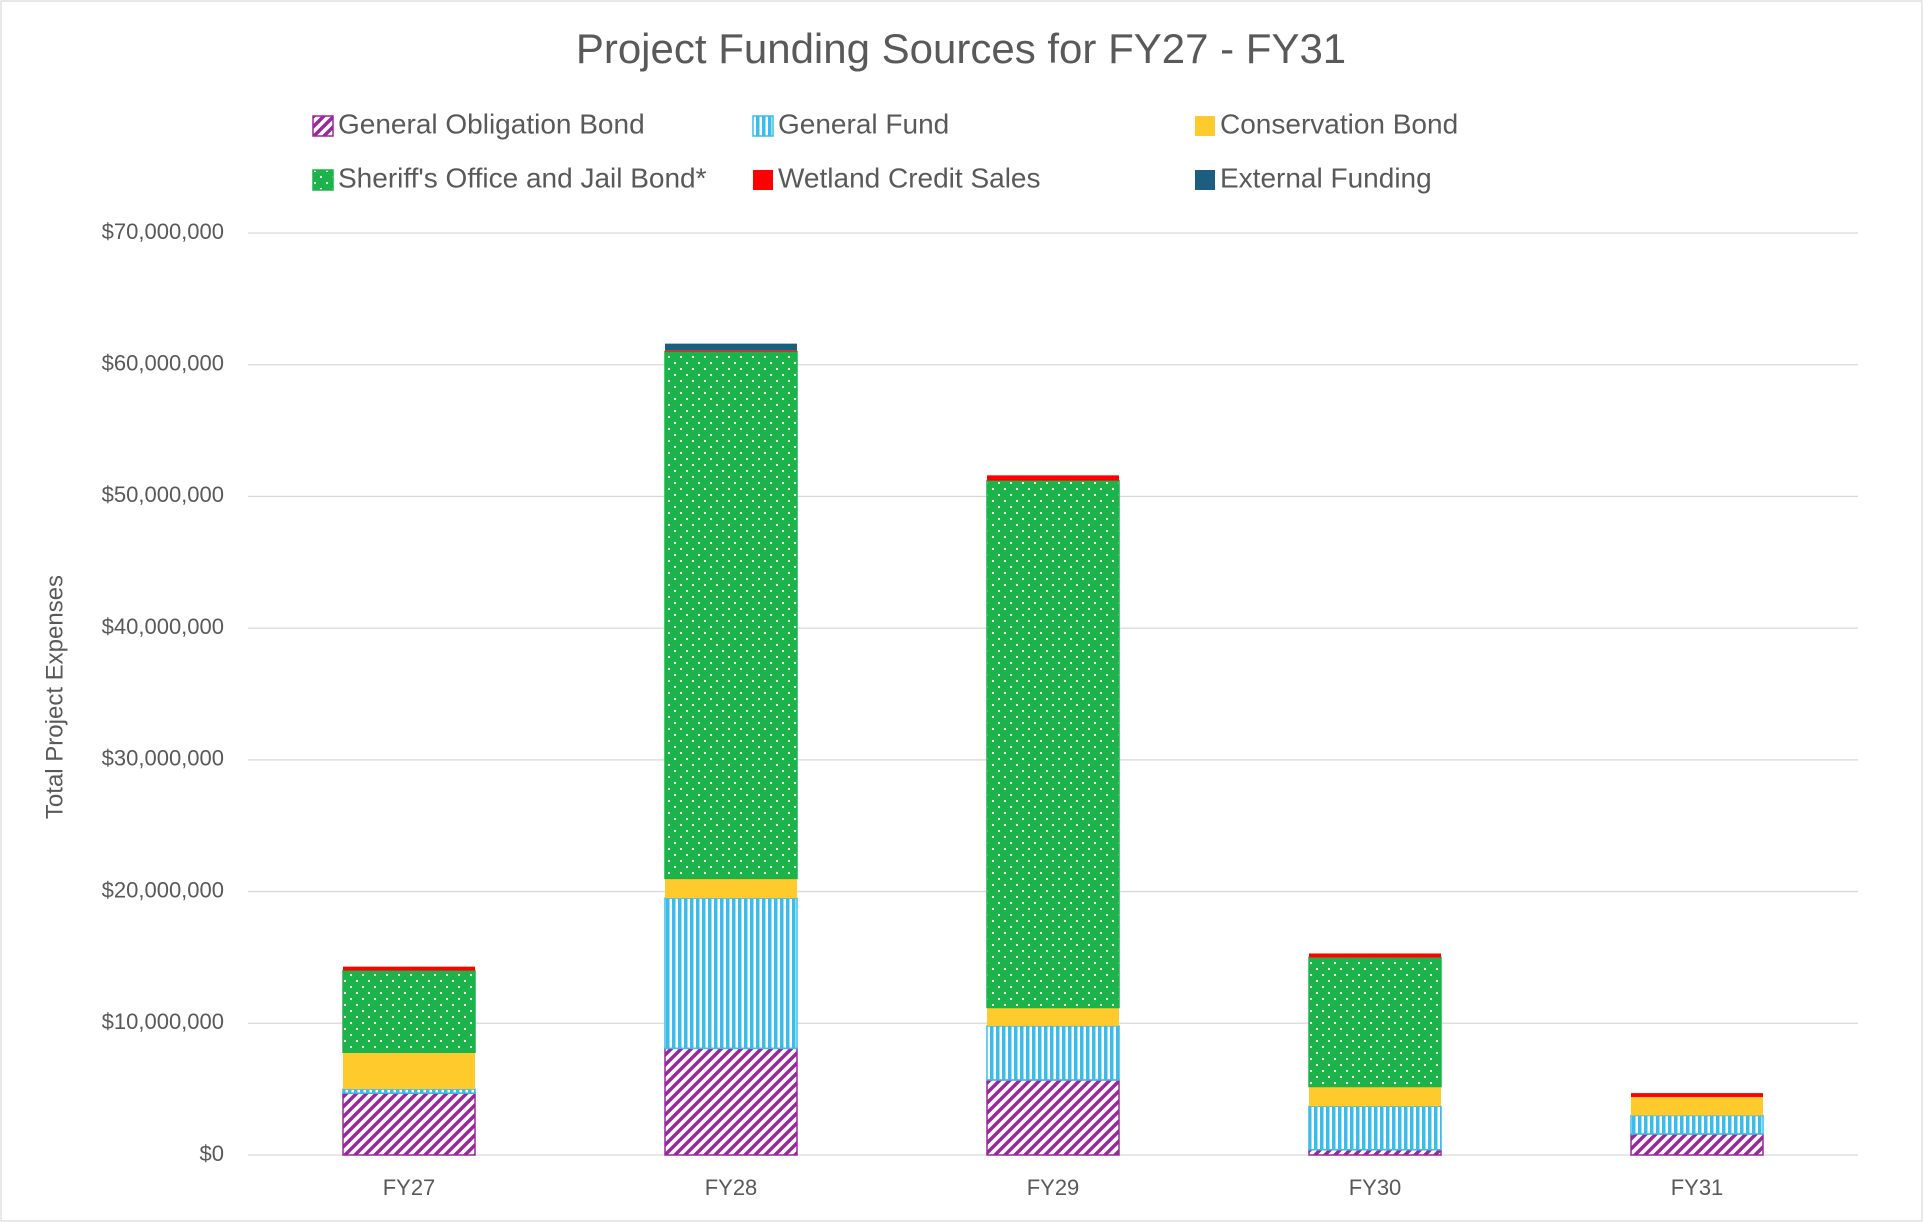  I want to click on y-tick-label: $40,000,000, so click(163, 626).